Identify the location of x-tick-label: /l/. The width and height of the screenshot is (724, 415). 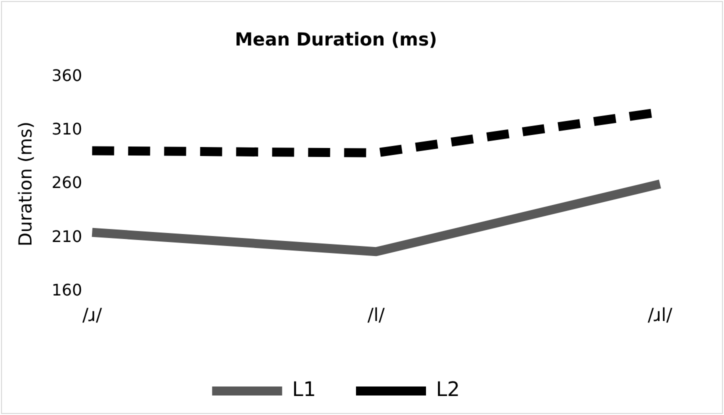
(377, 315).